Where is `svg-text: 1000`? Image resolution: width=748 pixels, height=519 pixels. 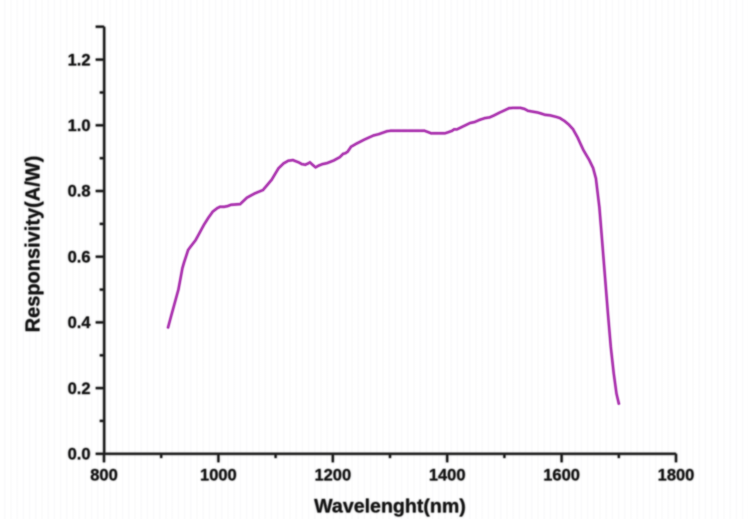
svg-text: 1000 is located at coordinates (218, 476).